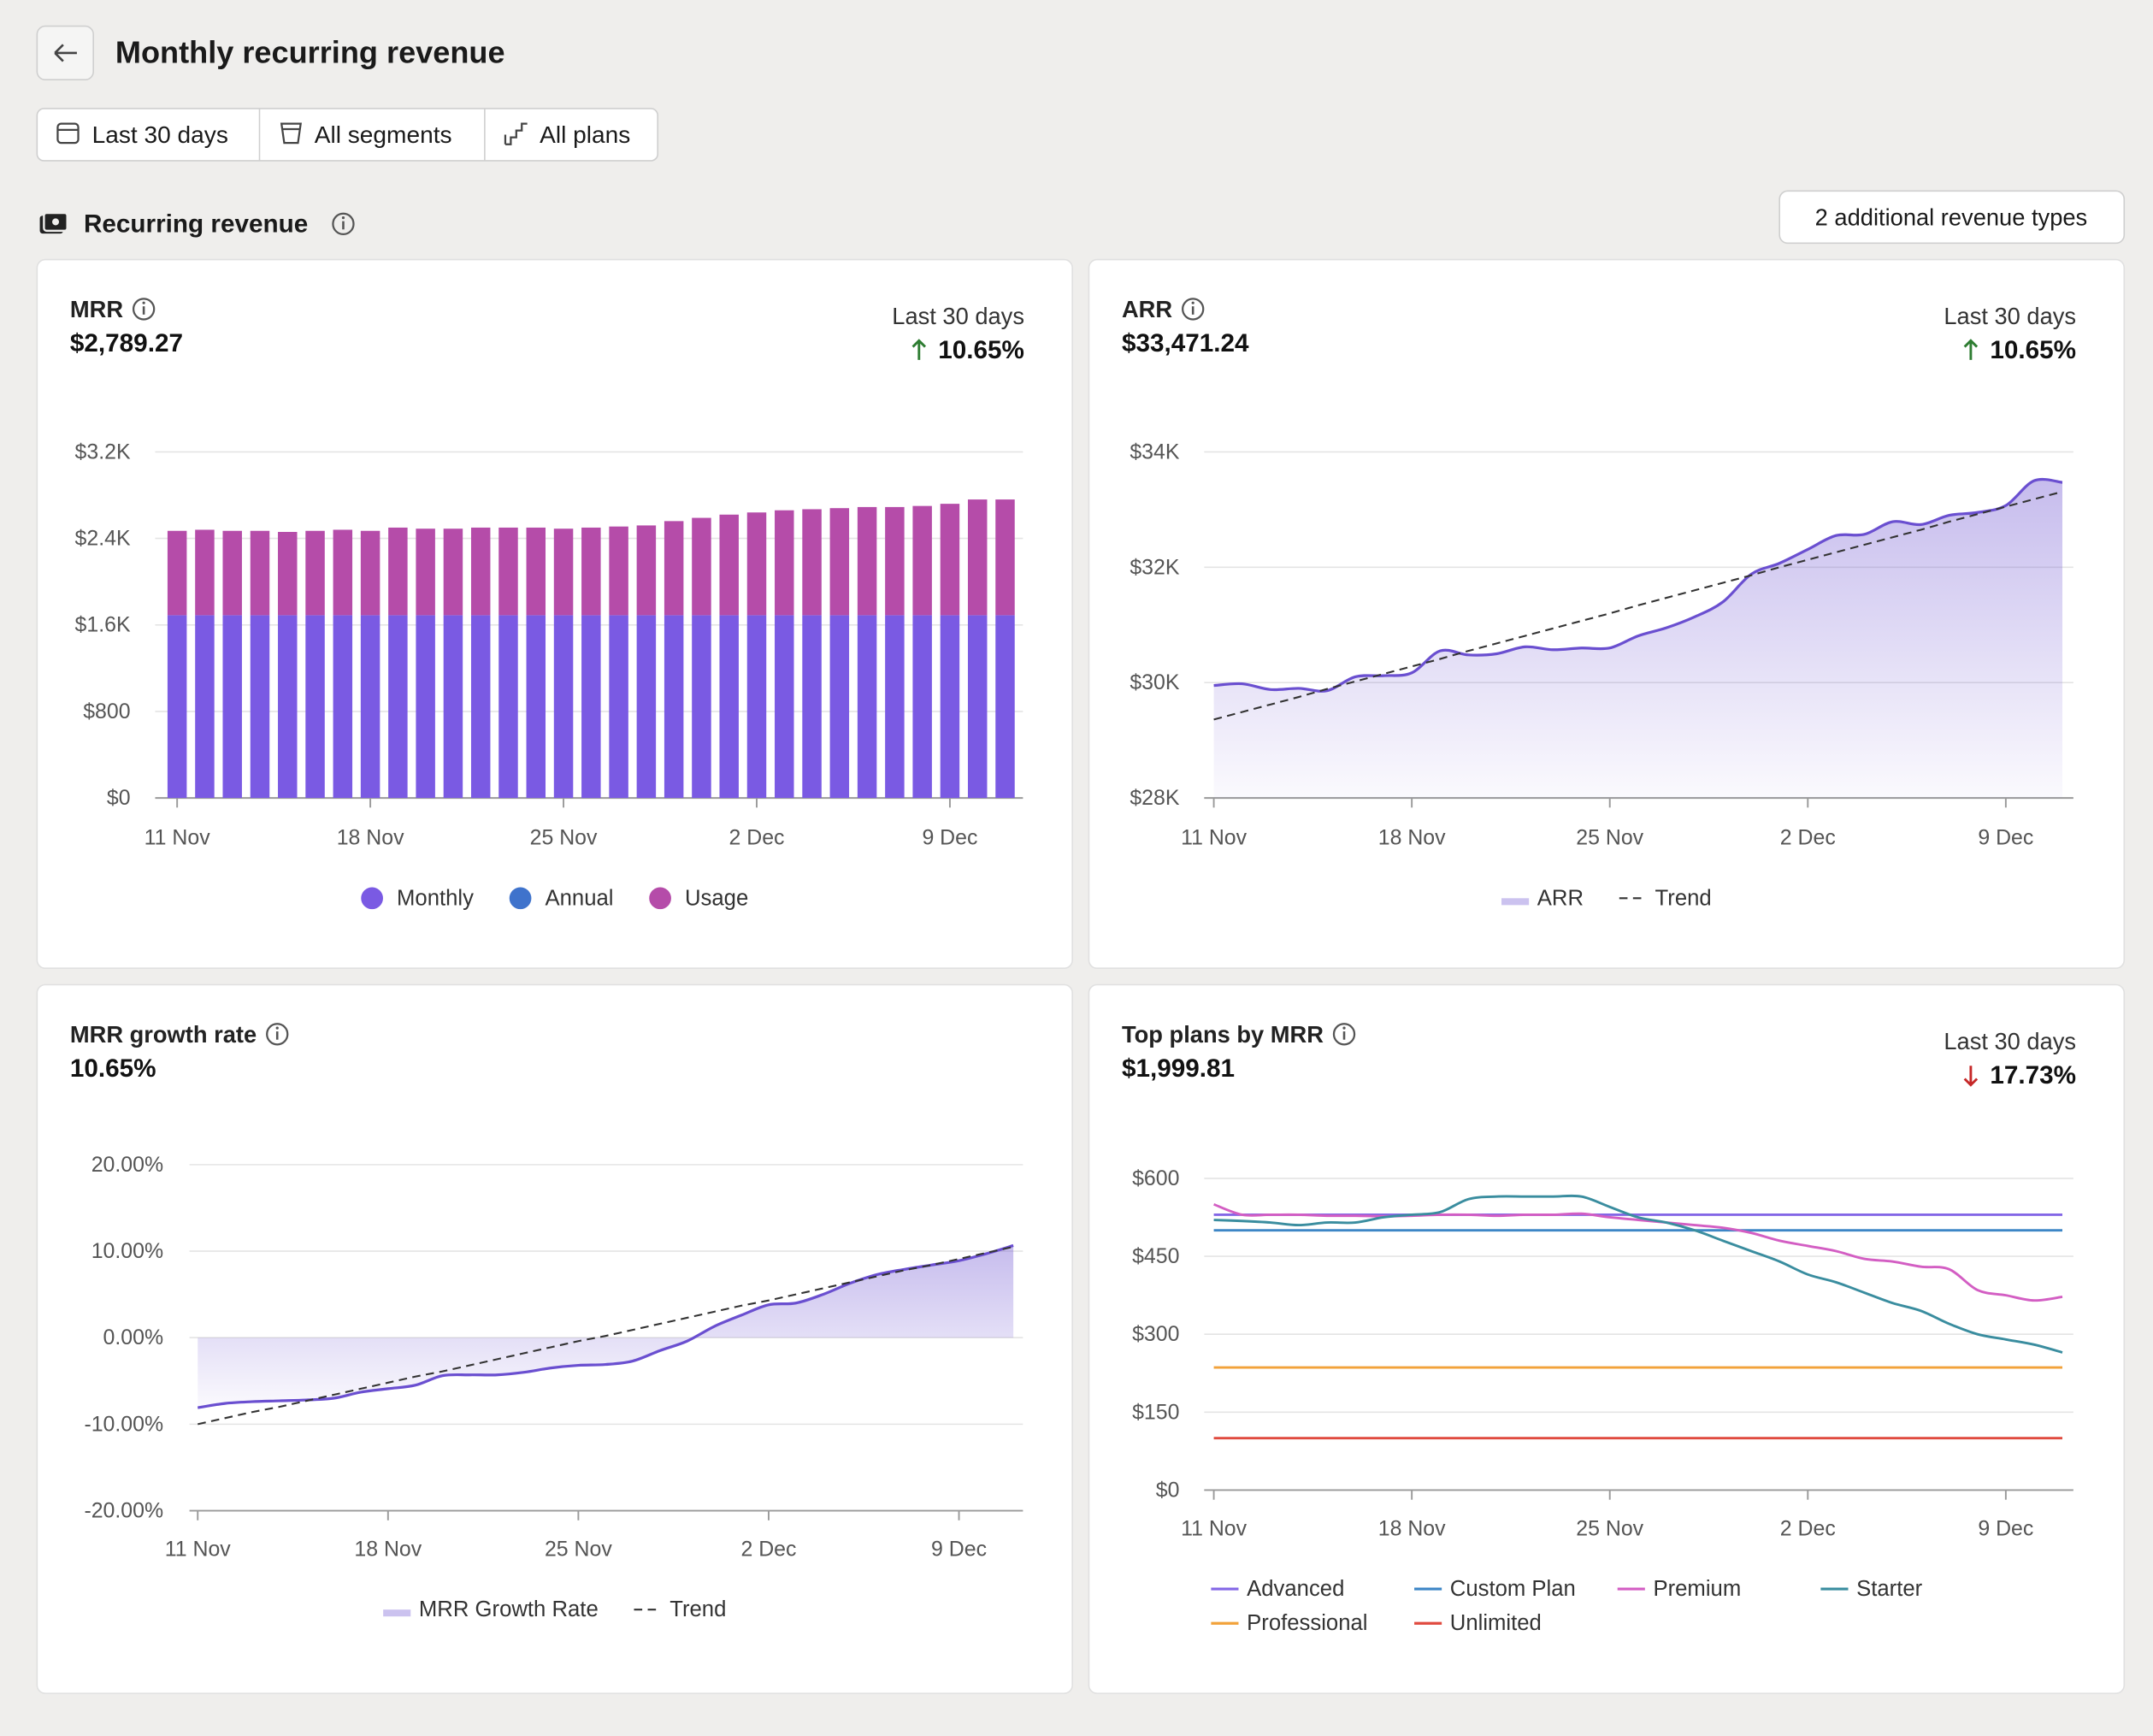  I want to click on card-title: ARR, so click(1147, 309).